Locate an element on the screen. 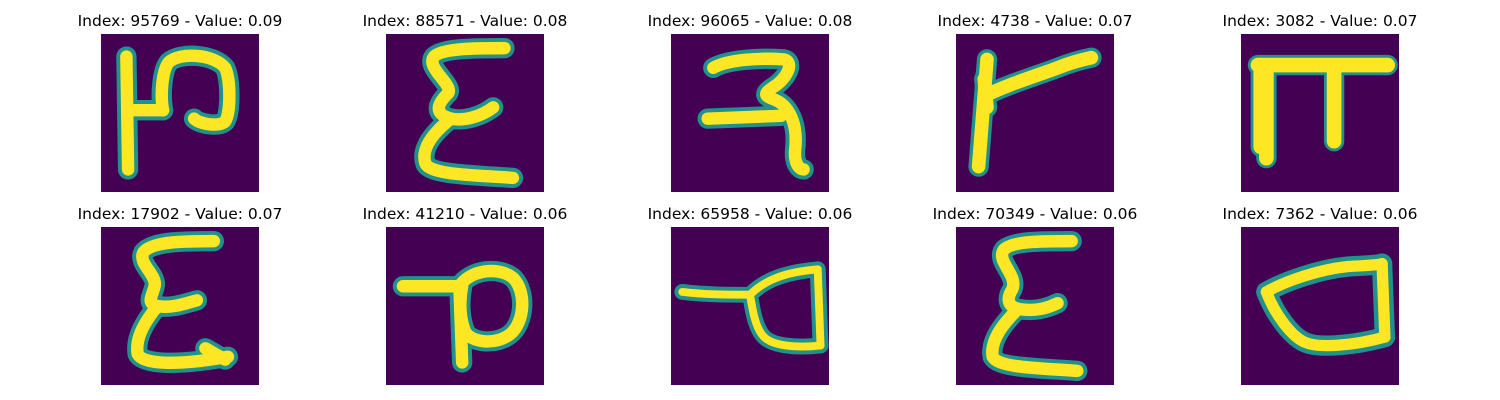 Image resolution: width=1500 pixels, height=400 pixels. panel-title: Index: 4738 - Value: 0.07 is located at coordinates (1035, 21).